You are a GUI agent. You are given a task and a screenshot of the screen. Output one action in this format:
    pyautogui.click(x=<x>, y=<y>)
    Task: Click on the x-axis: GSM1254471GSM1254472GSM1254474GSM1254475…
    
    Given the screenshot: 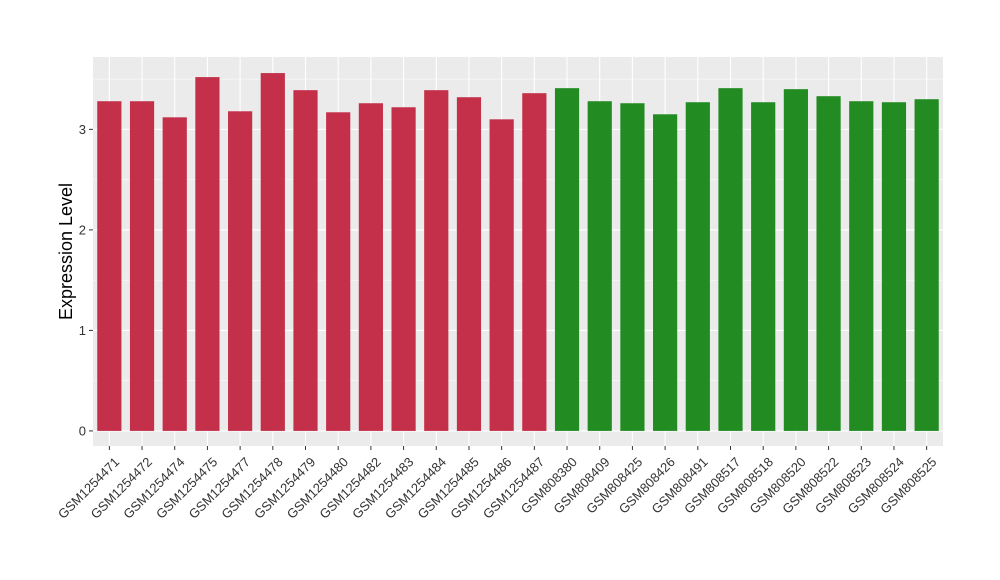 What is the action you would take?
    pyautogui.click(x=497, y=484)
    